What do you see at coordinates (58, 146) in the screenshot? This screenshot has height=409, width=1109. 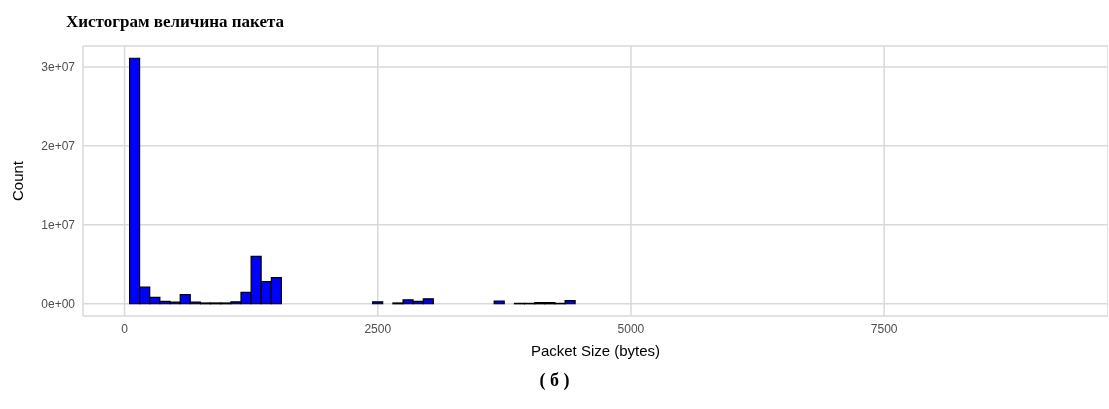 I see `y-tick-label: 2e+07` at bounding box center [58, 146].